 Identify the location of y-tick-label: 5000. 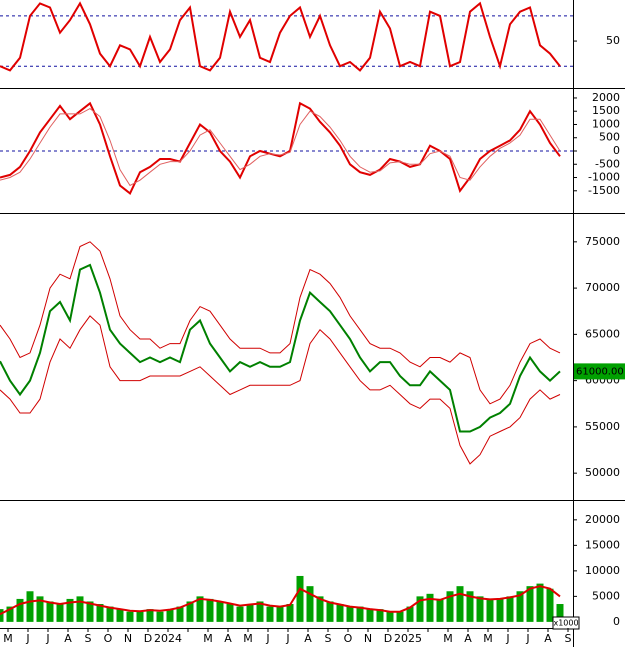
(606, 595).